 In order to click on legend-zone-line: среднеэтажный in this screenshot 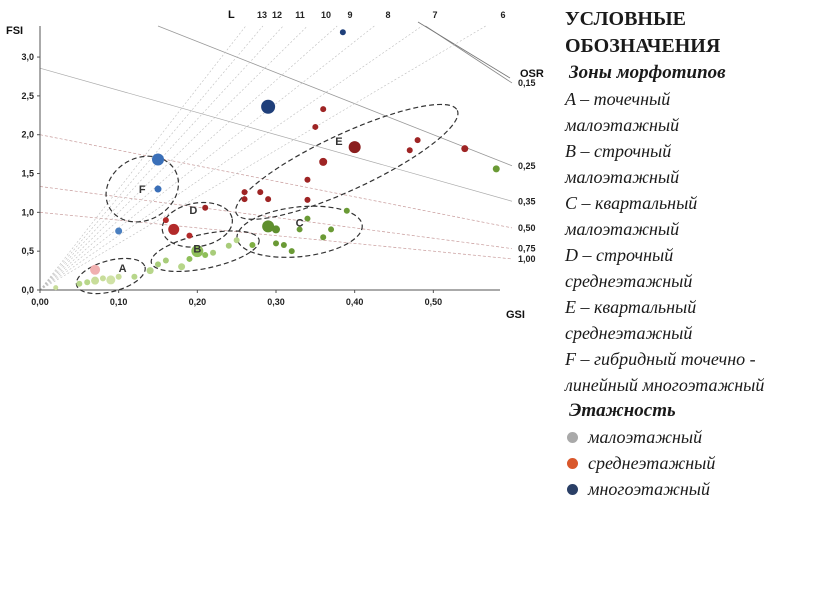, I will do `click(629, 281)`.